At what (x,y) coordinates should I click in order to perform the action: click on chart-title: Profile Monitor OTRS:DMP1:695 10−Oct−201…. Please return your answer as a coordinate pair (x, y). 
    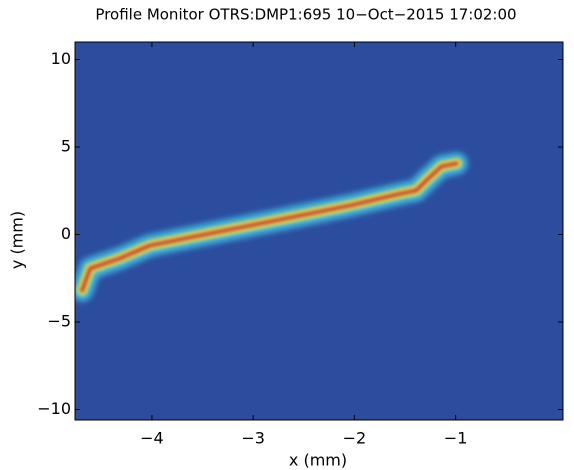
    Looking at the image, I should click on (305, 15).